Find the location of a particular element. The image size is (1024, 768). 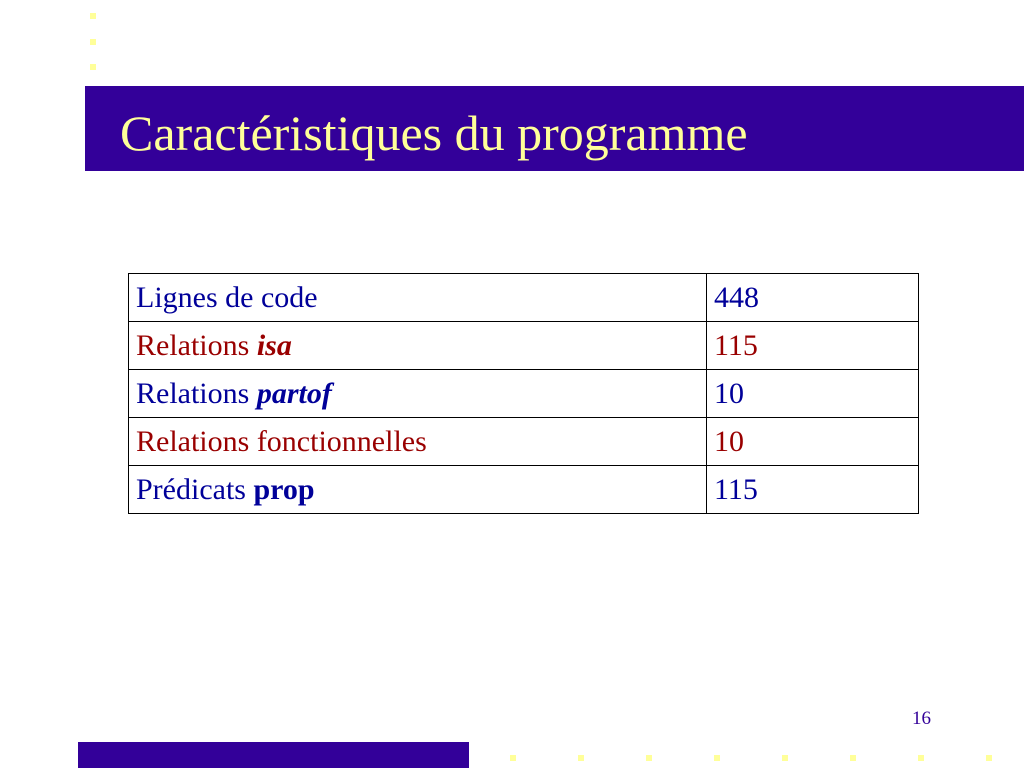

title-bar is located at coordinates (554, 128).